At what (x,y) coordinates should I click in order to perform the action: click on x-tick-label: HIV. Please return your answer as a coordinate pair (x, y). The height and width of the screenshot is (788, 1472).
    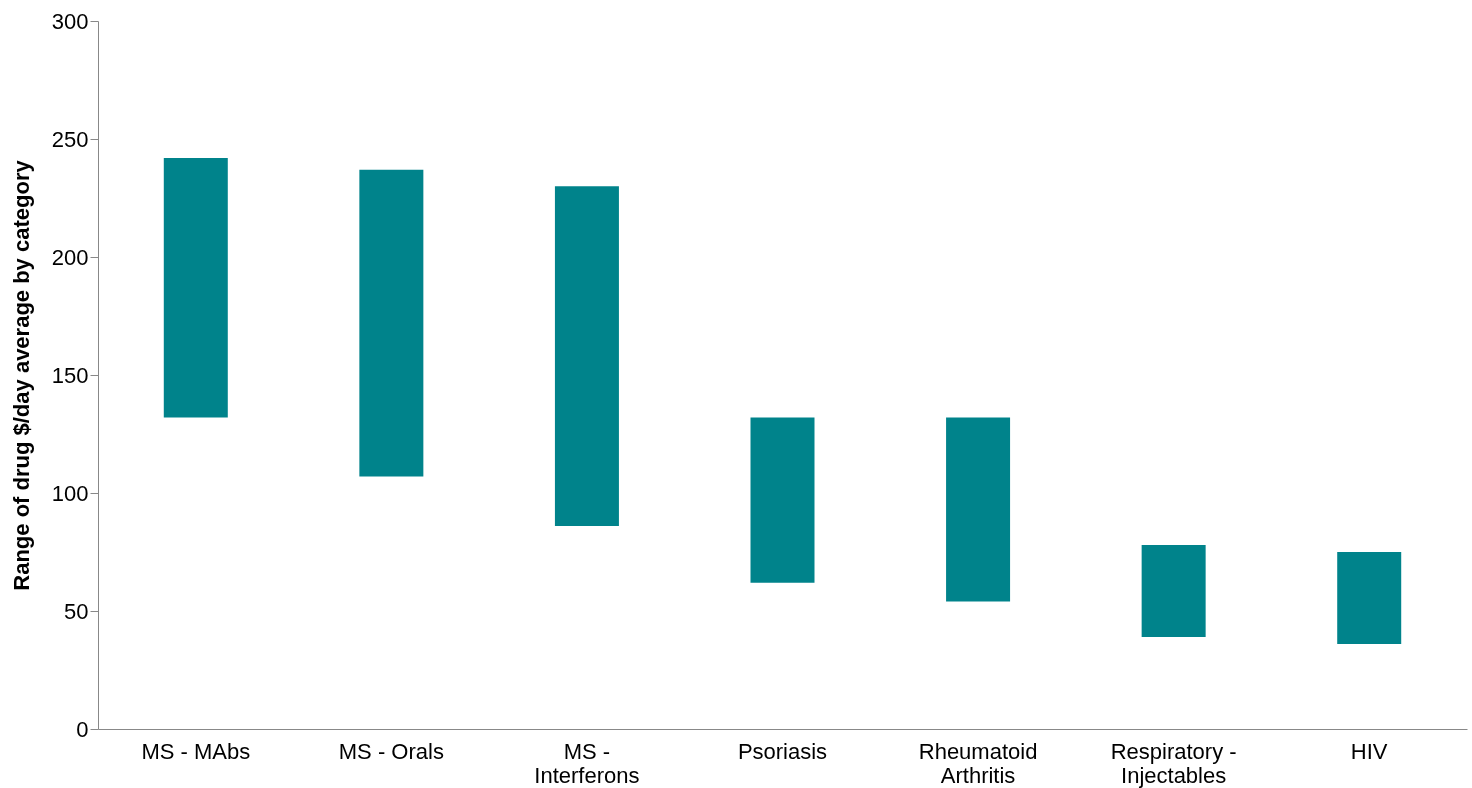
    Looking at the image, I should click on (1369, 751).